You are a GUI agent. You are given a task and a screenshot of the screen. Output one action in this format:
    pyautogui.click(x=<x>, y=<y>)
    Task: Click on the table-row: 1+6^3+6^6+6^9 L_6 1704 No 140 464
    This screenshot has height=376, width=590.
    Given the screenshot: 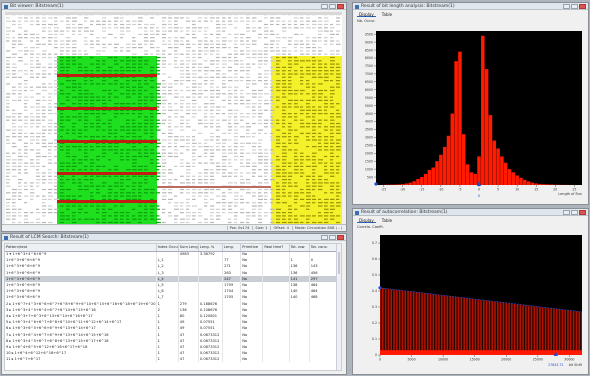 What is the action you would take?
    pyautogui.click(x=173, y=291)
    